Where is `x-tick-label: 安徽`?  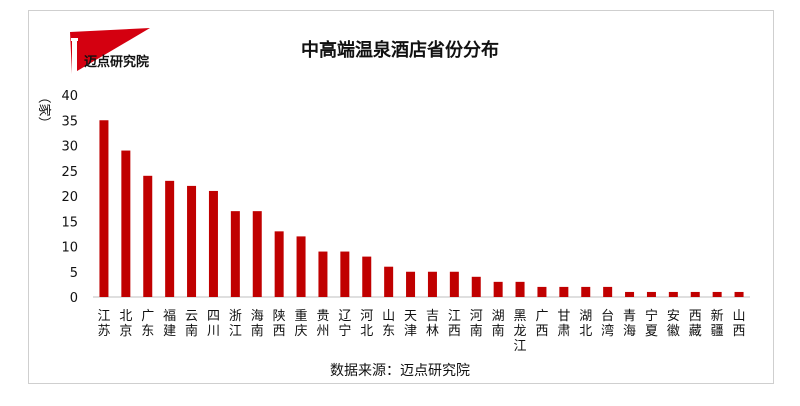 x-tick-label: 安徽 is located at coordinates (673, 324).